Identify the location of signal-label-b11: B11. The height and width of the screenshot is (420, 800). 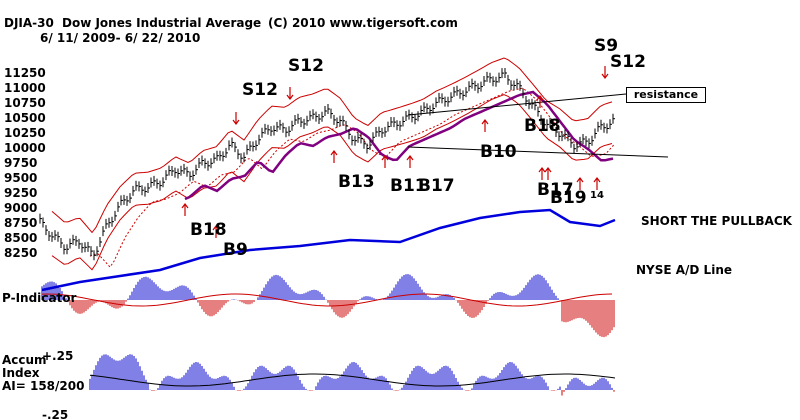
(408, 186).